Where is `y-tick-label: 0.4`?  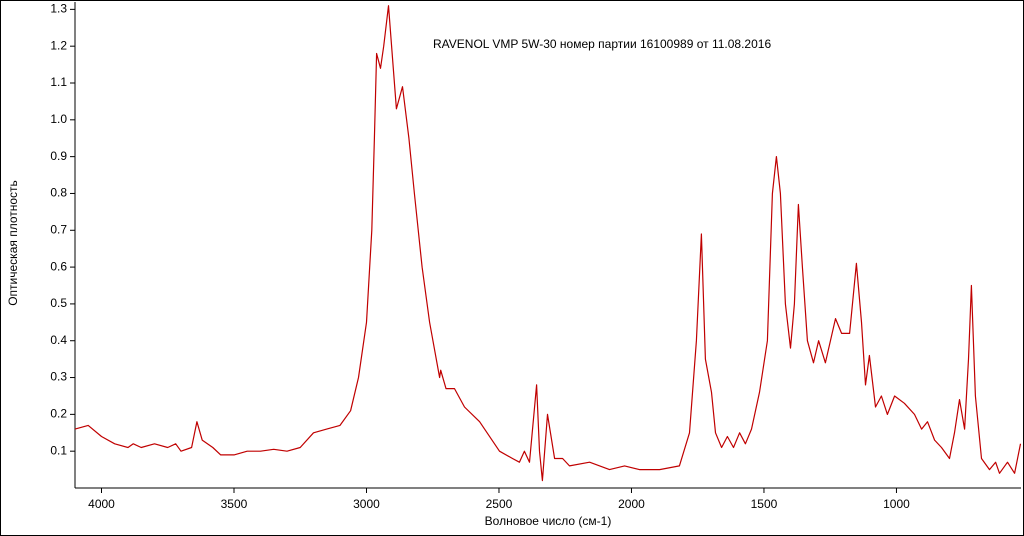 y-tick-label: 0.4 is located at coordinates (58, 340).